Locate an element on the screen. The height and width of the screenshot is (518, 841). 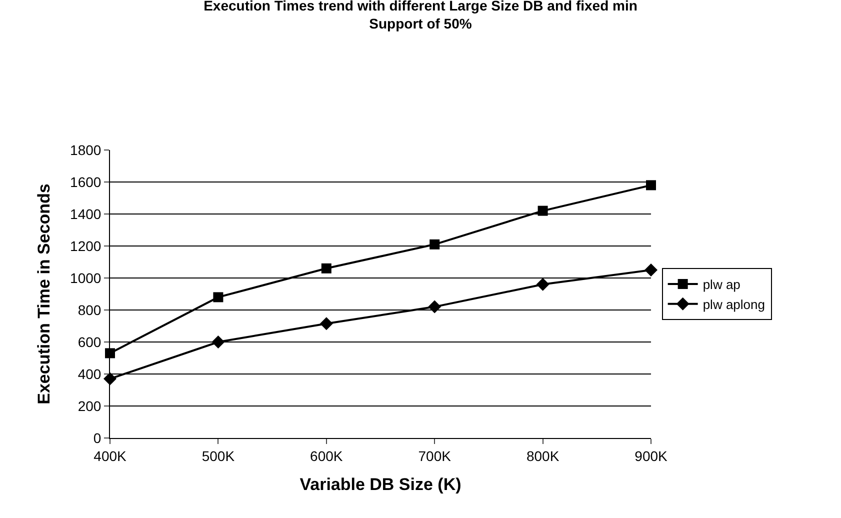
y-tick-label: 400 is located at coordinates (90, 374).